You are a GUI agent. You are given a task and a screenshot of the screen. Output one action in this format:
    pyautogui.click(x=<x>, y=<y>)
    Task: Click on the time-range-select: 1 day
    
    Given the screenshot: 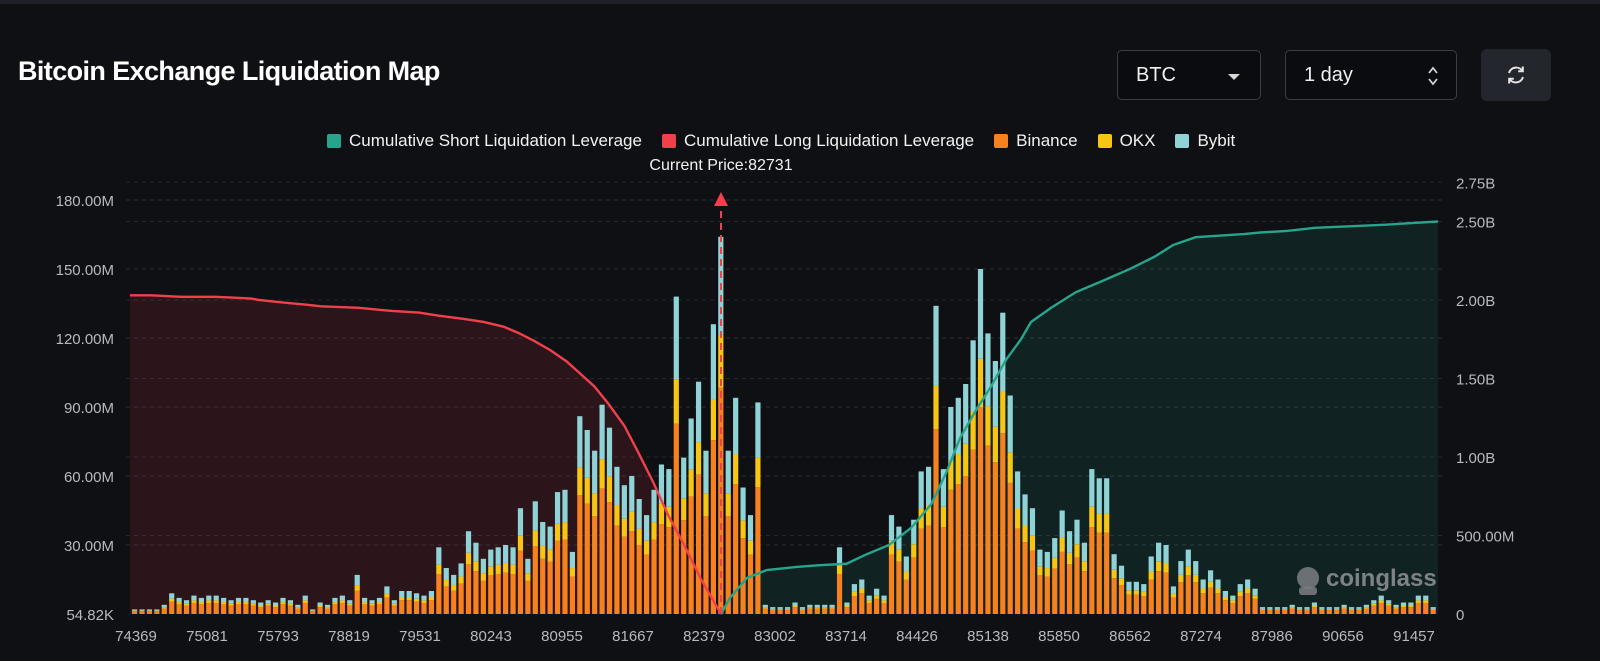 What is the action you would take?
    pyautogui.click(x=1371, y=75)
    